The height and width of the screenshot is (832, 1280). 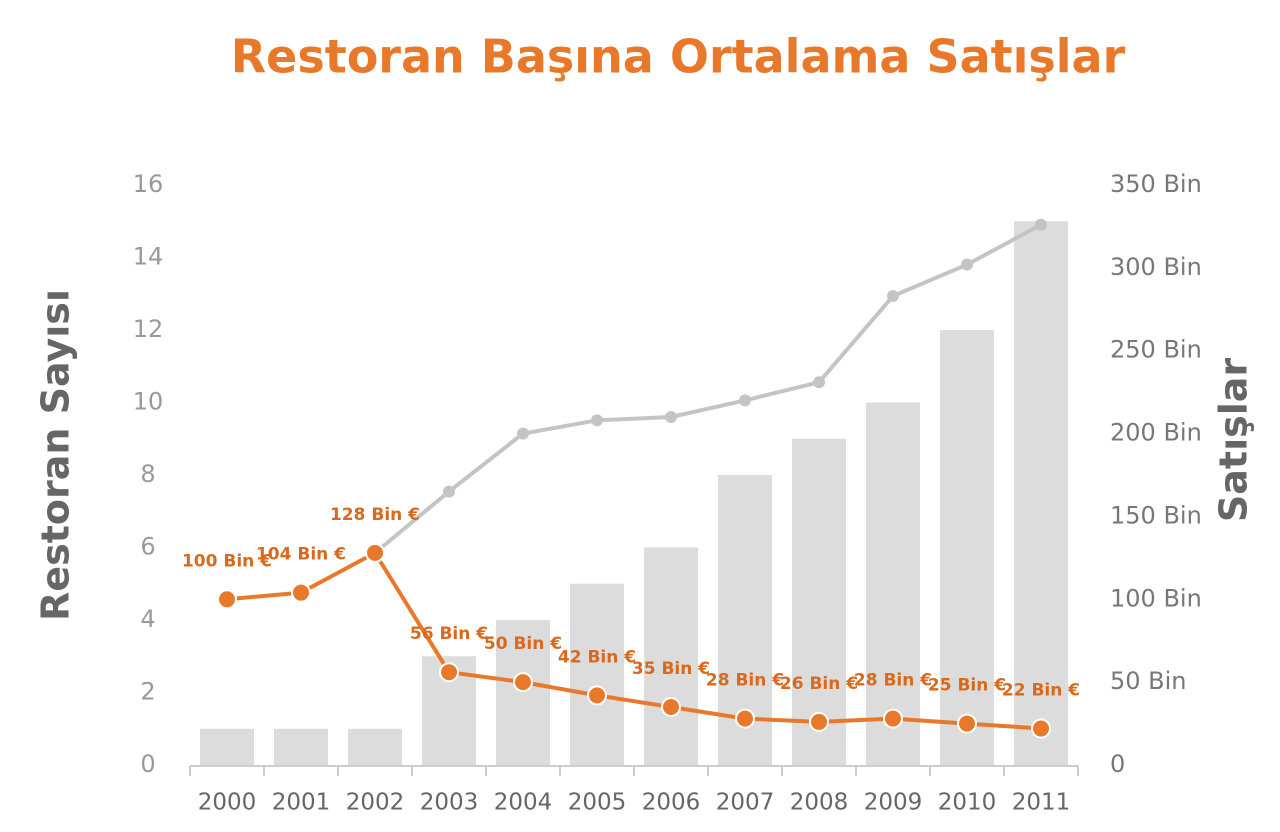 I want to click on x-tick-label: 2010, so click(x=967, y=803).